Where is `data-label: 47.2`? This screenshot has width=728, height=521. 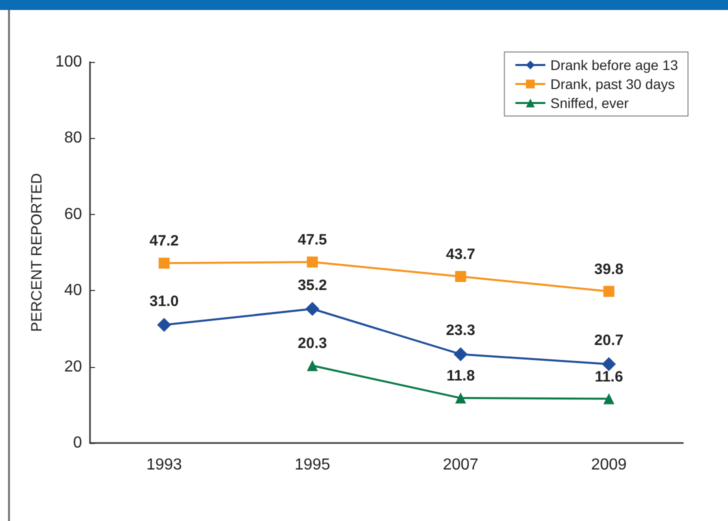 data-label: 47.2 is located at coordinates (164, 241).